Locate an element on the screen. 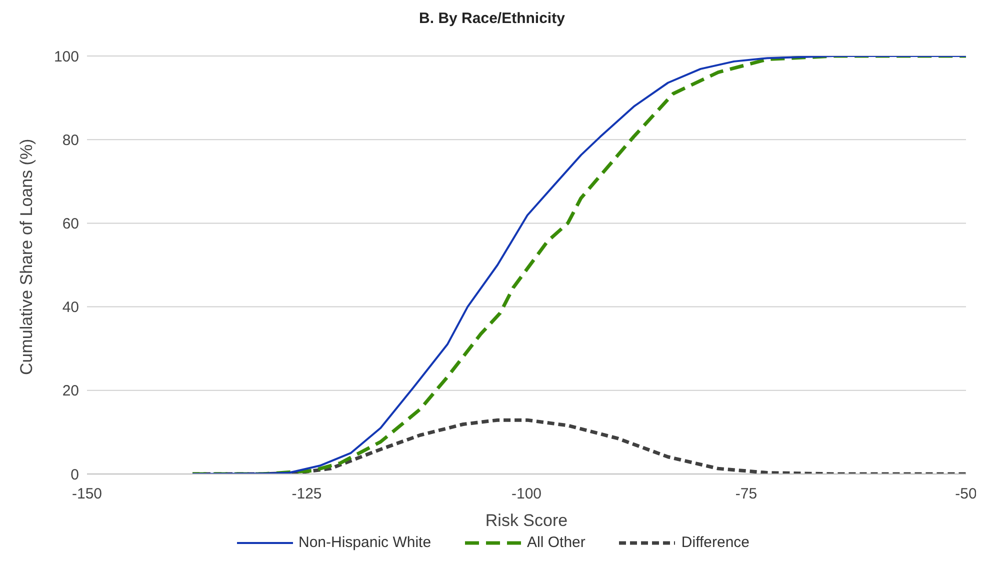 This screenshot has height=573, width=984. x-tick-label: -150 is located at coordinates (87, 494).